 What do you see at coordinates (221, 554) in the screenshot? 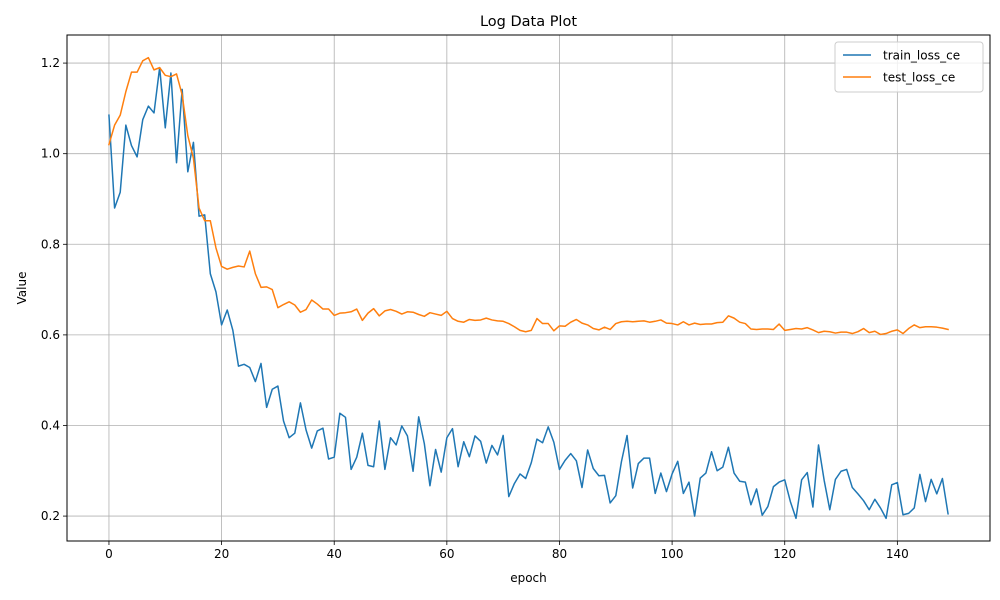
I see `x-tick-label: 20` at bounding box center [221, 554].